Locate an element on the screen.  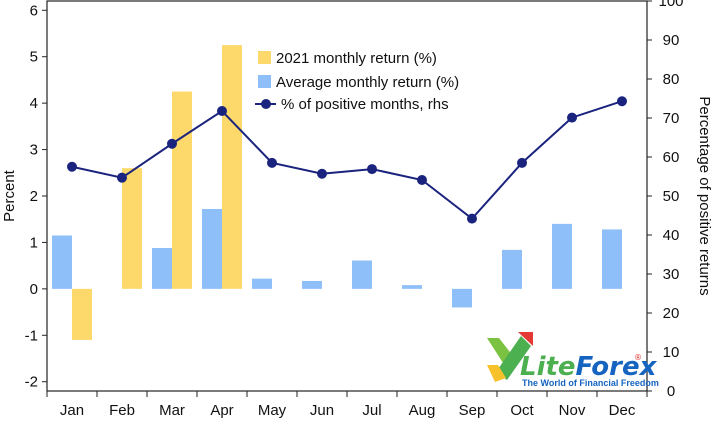
y2-tick-label: 60 is located at coordinates (671, 157).